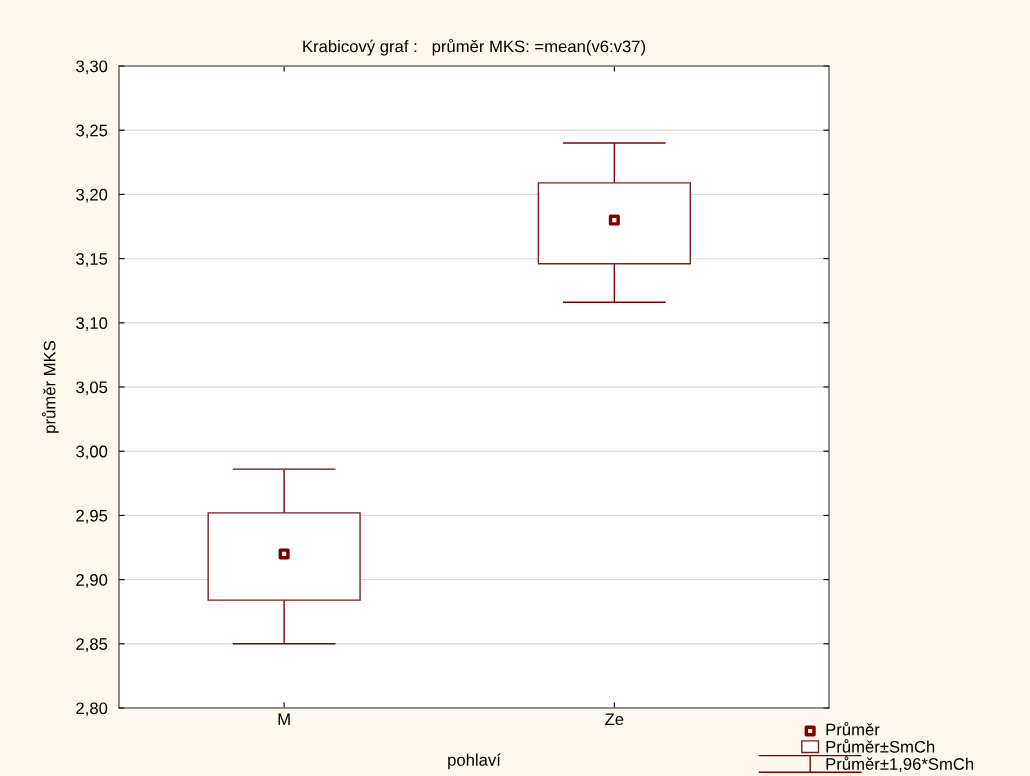 The height and width of the screenshot is (776, 1030). What do you see at coordinates (92, 324) in the screenshot?
I see `y-tick-label: 3,10` at bounding box center [92, 324].